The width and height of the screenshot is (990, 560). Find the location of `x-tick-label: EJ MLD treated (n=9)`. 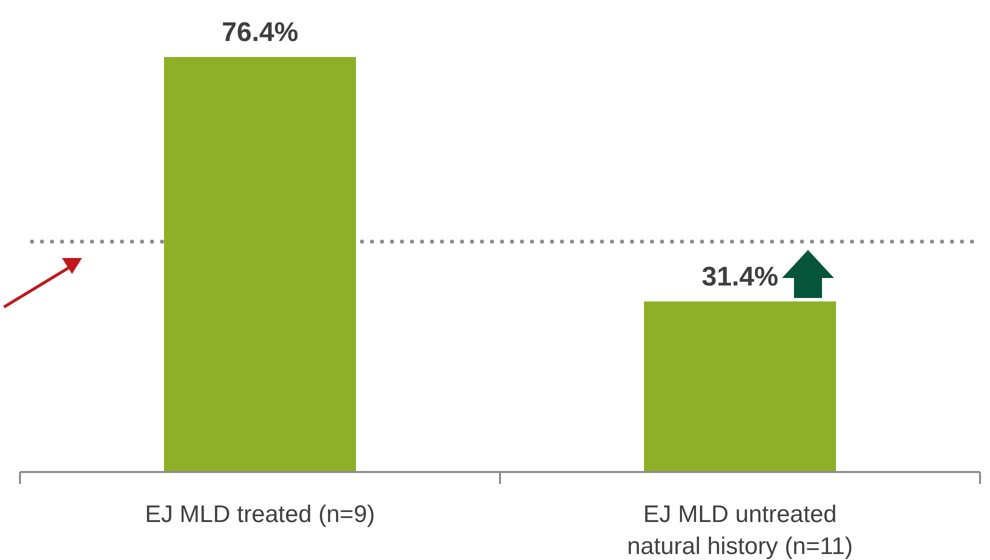

x-tick-label: EJ MLD treated (n=9) is located at coordinates (260, 514).